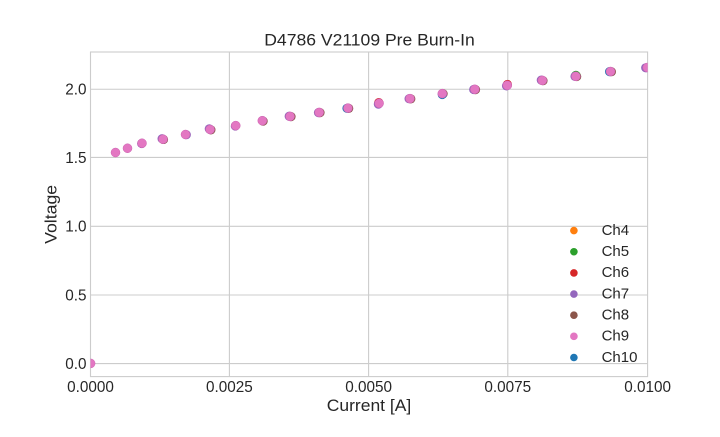 The width and height of the screenshot is (720, 437). I want to click on svg-text: D4786 V21109 Pre Burn-In, so click(369, 40).